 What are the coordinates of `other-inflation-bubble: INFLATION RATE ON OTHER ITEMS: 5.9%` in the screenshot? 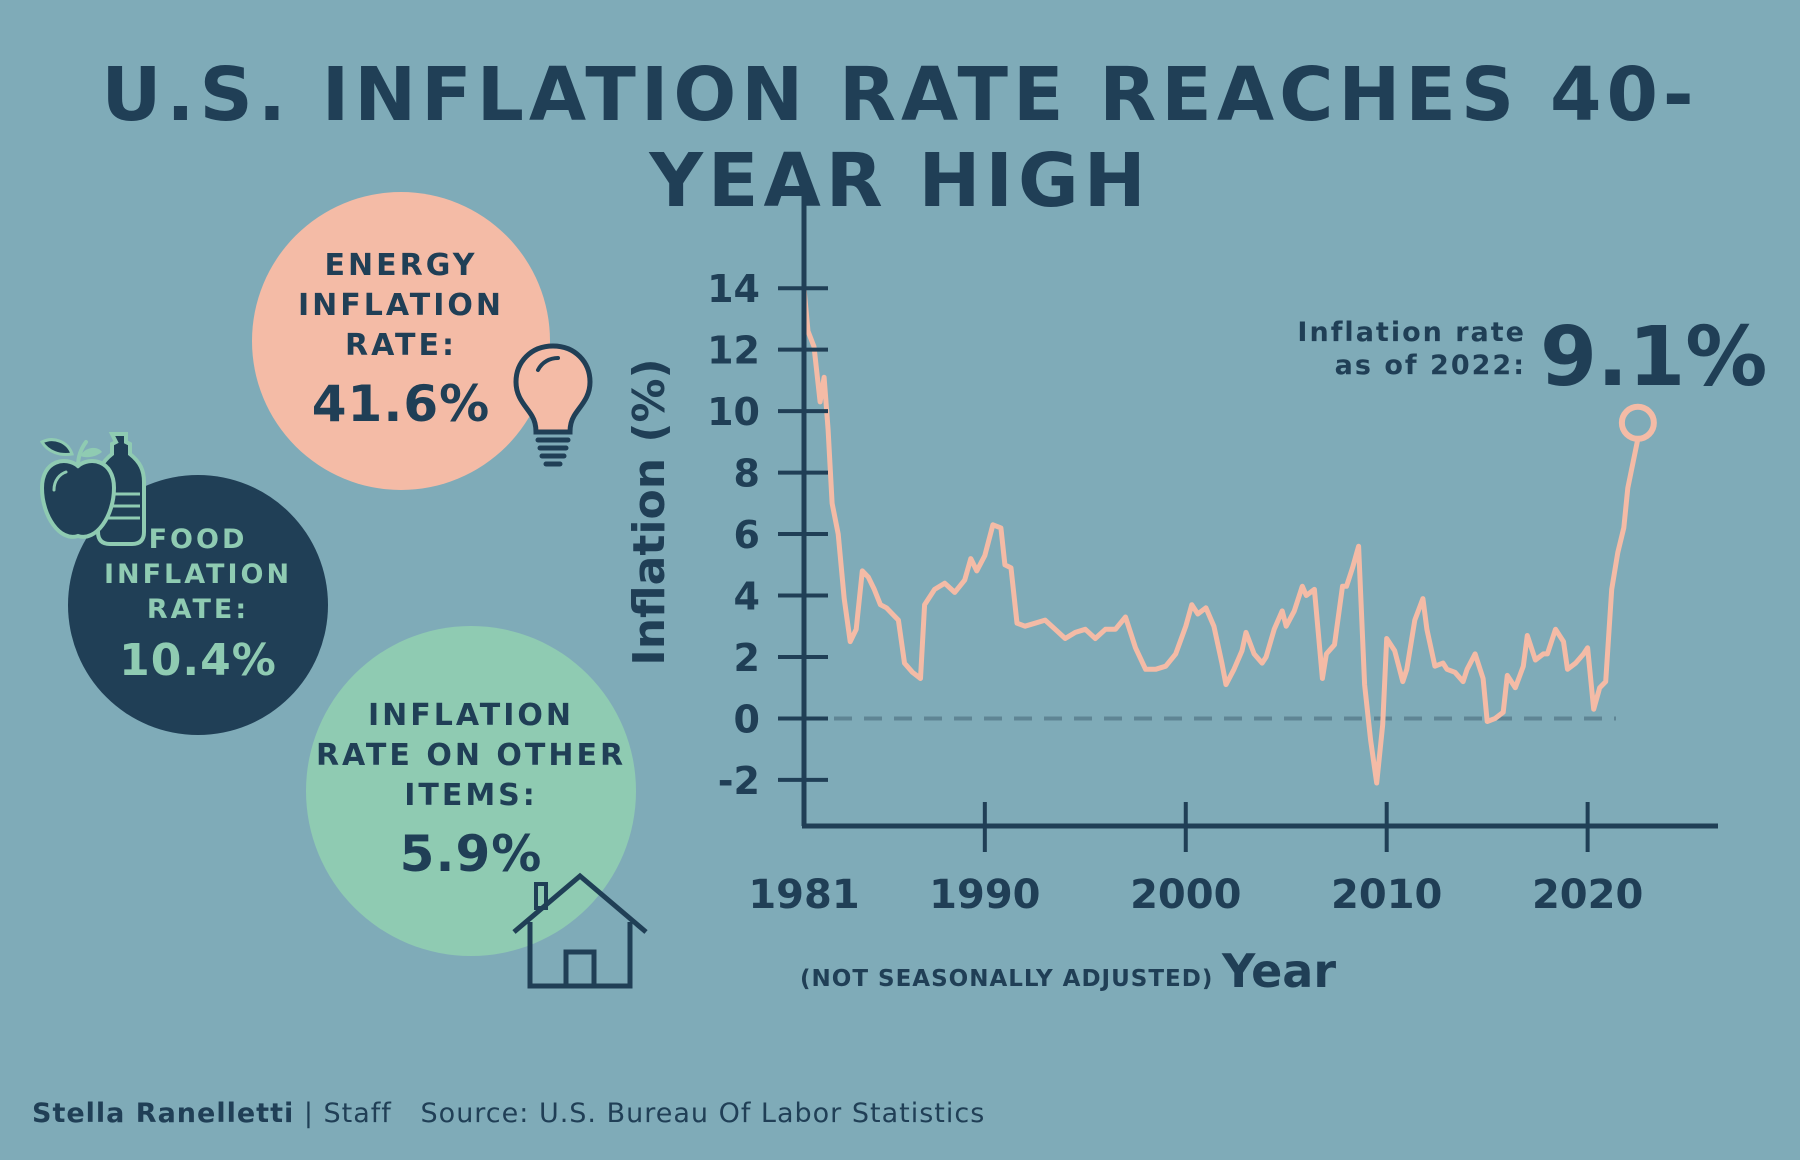 It's located at (471, 791).